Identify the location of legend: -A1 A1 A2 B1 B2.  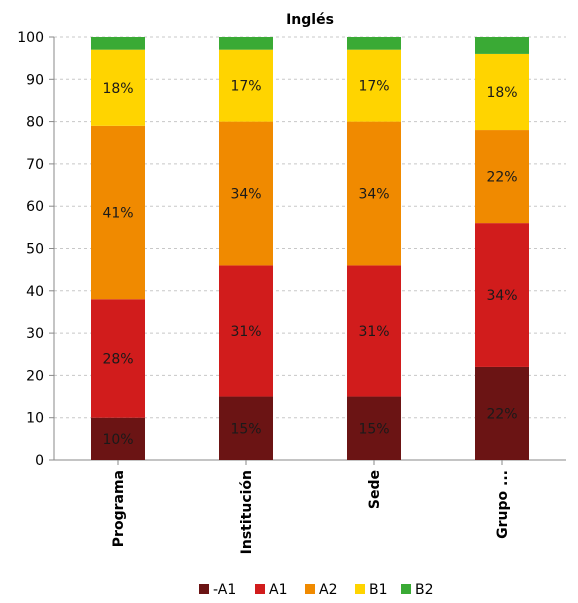
(316, 590).